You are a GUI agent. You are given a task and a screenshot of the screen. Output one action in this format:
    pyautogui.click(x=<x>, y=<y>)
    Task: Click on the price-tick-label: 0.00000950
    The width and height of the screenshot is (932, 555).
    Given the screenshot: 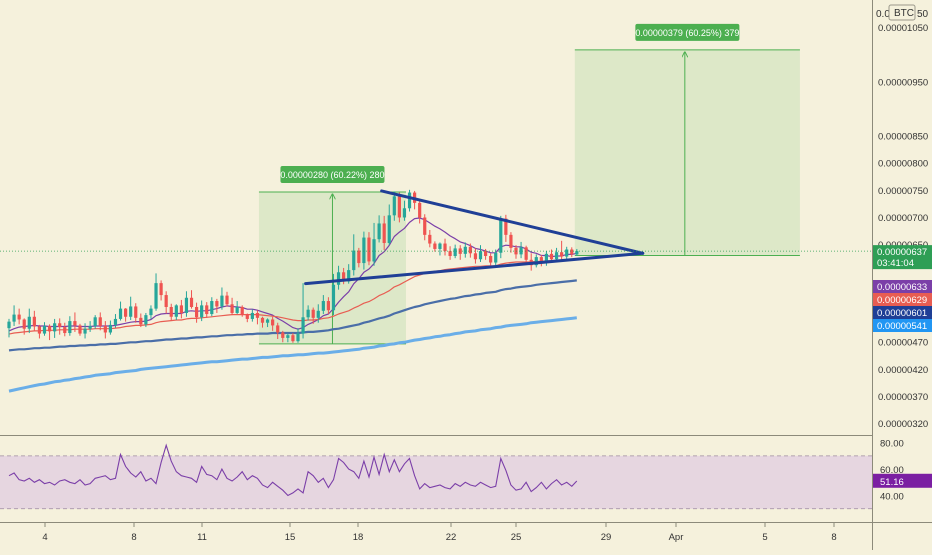 What is the action you would take?
    pyautogui.click(x=903, y=82)
    